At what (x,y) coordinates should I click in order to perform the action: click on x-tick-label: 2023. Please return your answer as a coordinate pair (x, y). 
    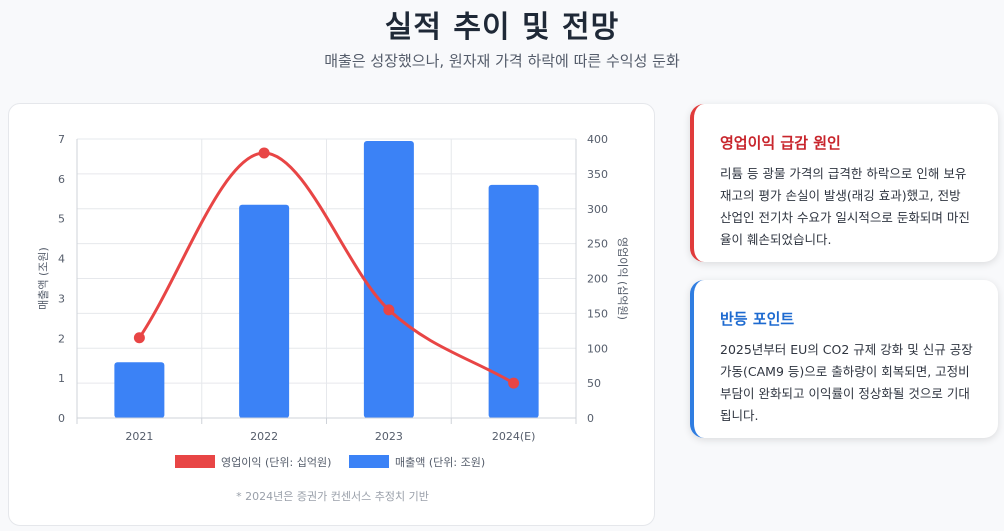
    Looking at the image, I should click on (389, 436).